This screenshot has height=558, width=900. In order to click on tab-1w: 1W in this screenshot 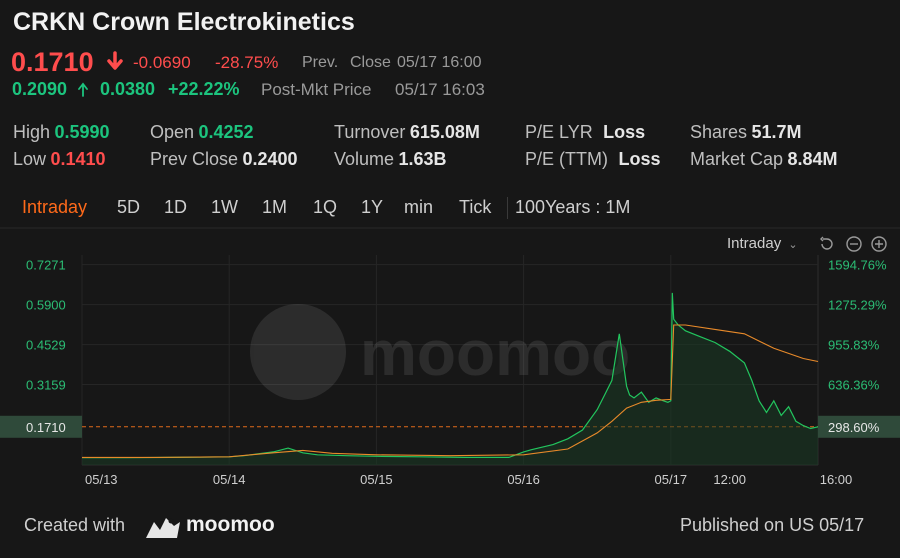, I will do `click(224, 207)`.